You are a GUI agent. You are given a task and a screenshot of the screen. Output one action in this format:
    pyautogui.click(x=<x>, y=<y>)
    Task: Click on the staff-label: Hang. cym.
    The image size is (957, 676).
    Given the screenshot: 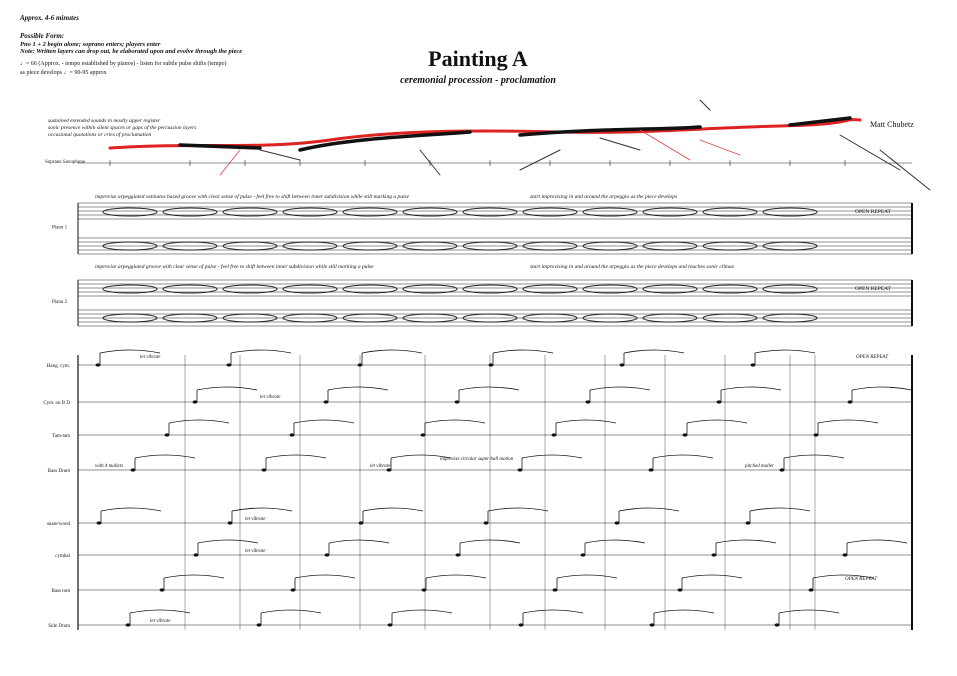 What is the action you would take?
    pyautogui.click(x=58, y=366)
    